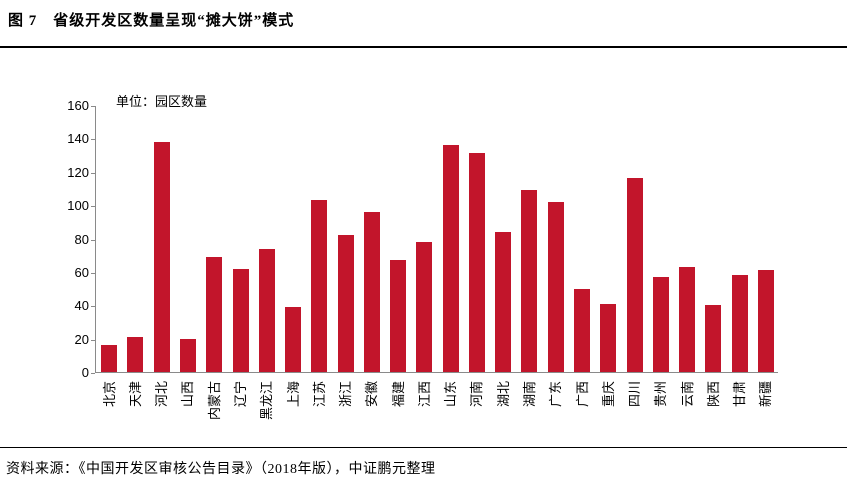 This screenshot has height=490, width=847. Describe the element at coordinates (319, 394) in the screenshot. I see `x-tick-label: 江苏` at that location.